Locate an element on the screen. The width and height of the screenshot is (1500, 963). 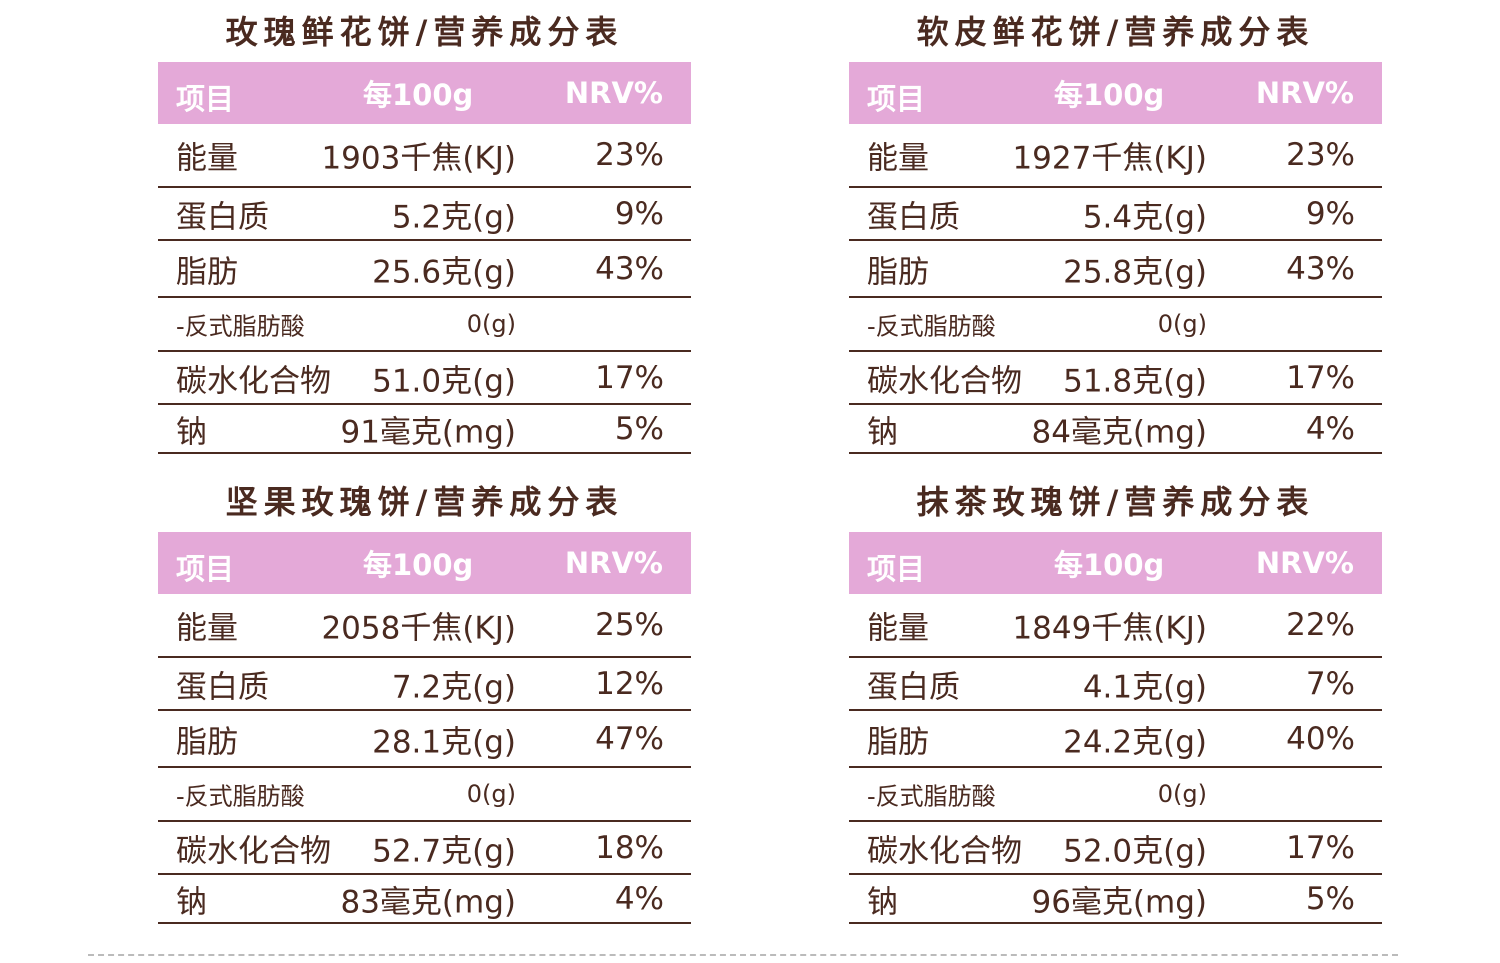
table-row: 碳水化合物 52.7克(g) 18% is located at coordinates (424, 848).